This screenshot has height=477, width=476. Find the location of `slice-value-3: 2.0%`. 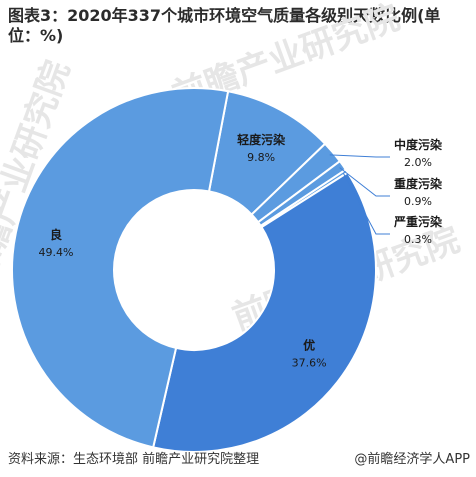

slice-value-3: 2.0% is located at coordinates (418, 162).